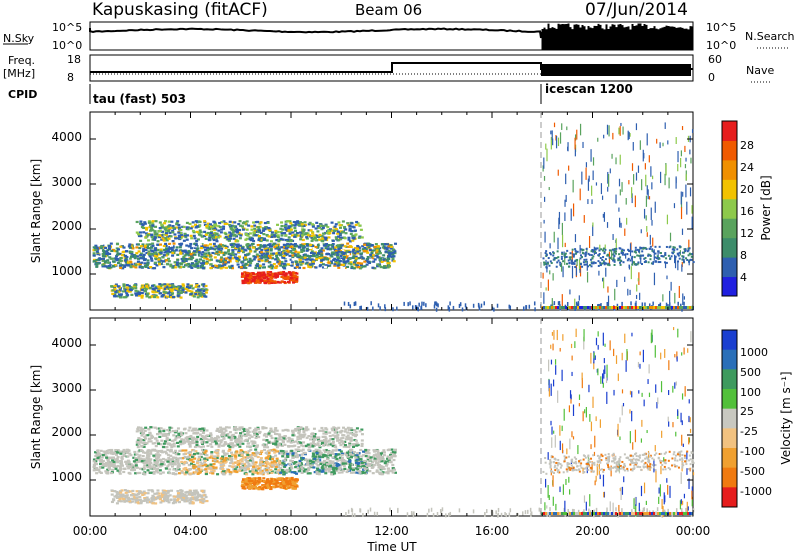 The height and width of the screenshot is (558, 800). I want to click on power-colorbar-swatch, so click(729, 267).